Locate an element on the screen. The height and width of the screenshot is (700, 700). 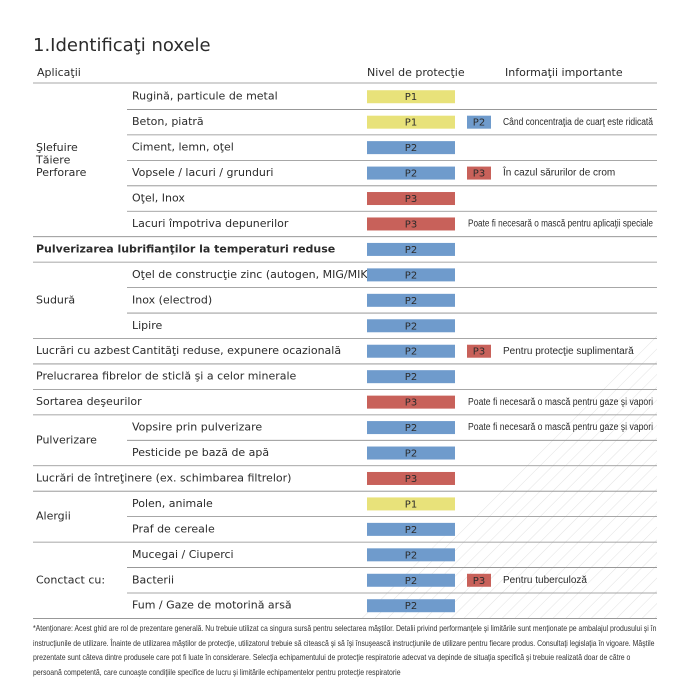
group-label: Sudură is located at coordinates (55, 299).